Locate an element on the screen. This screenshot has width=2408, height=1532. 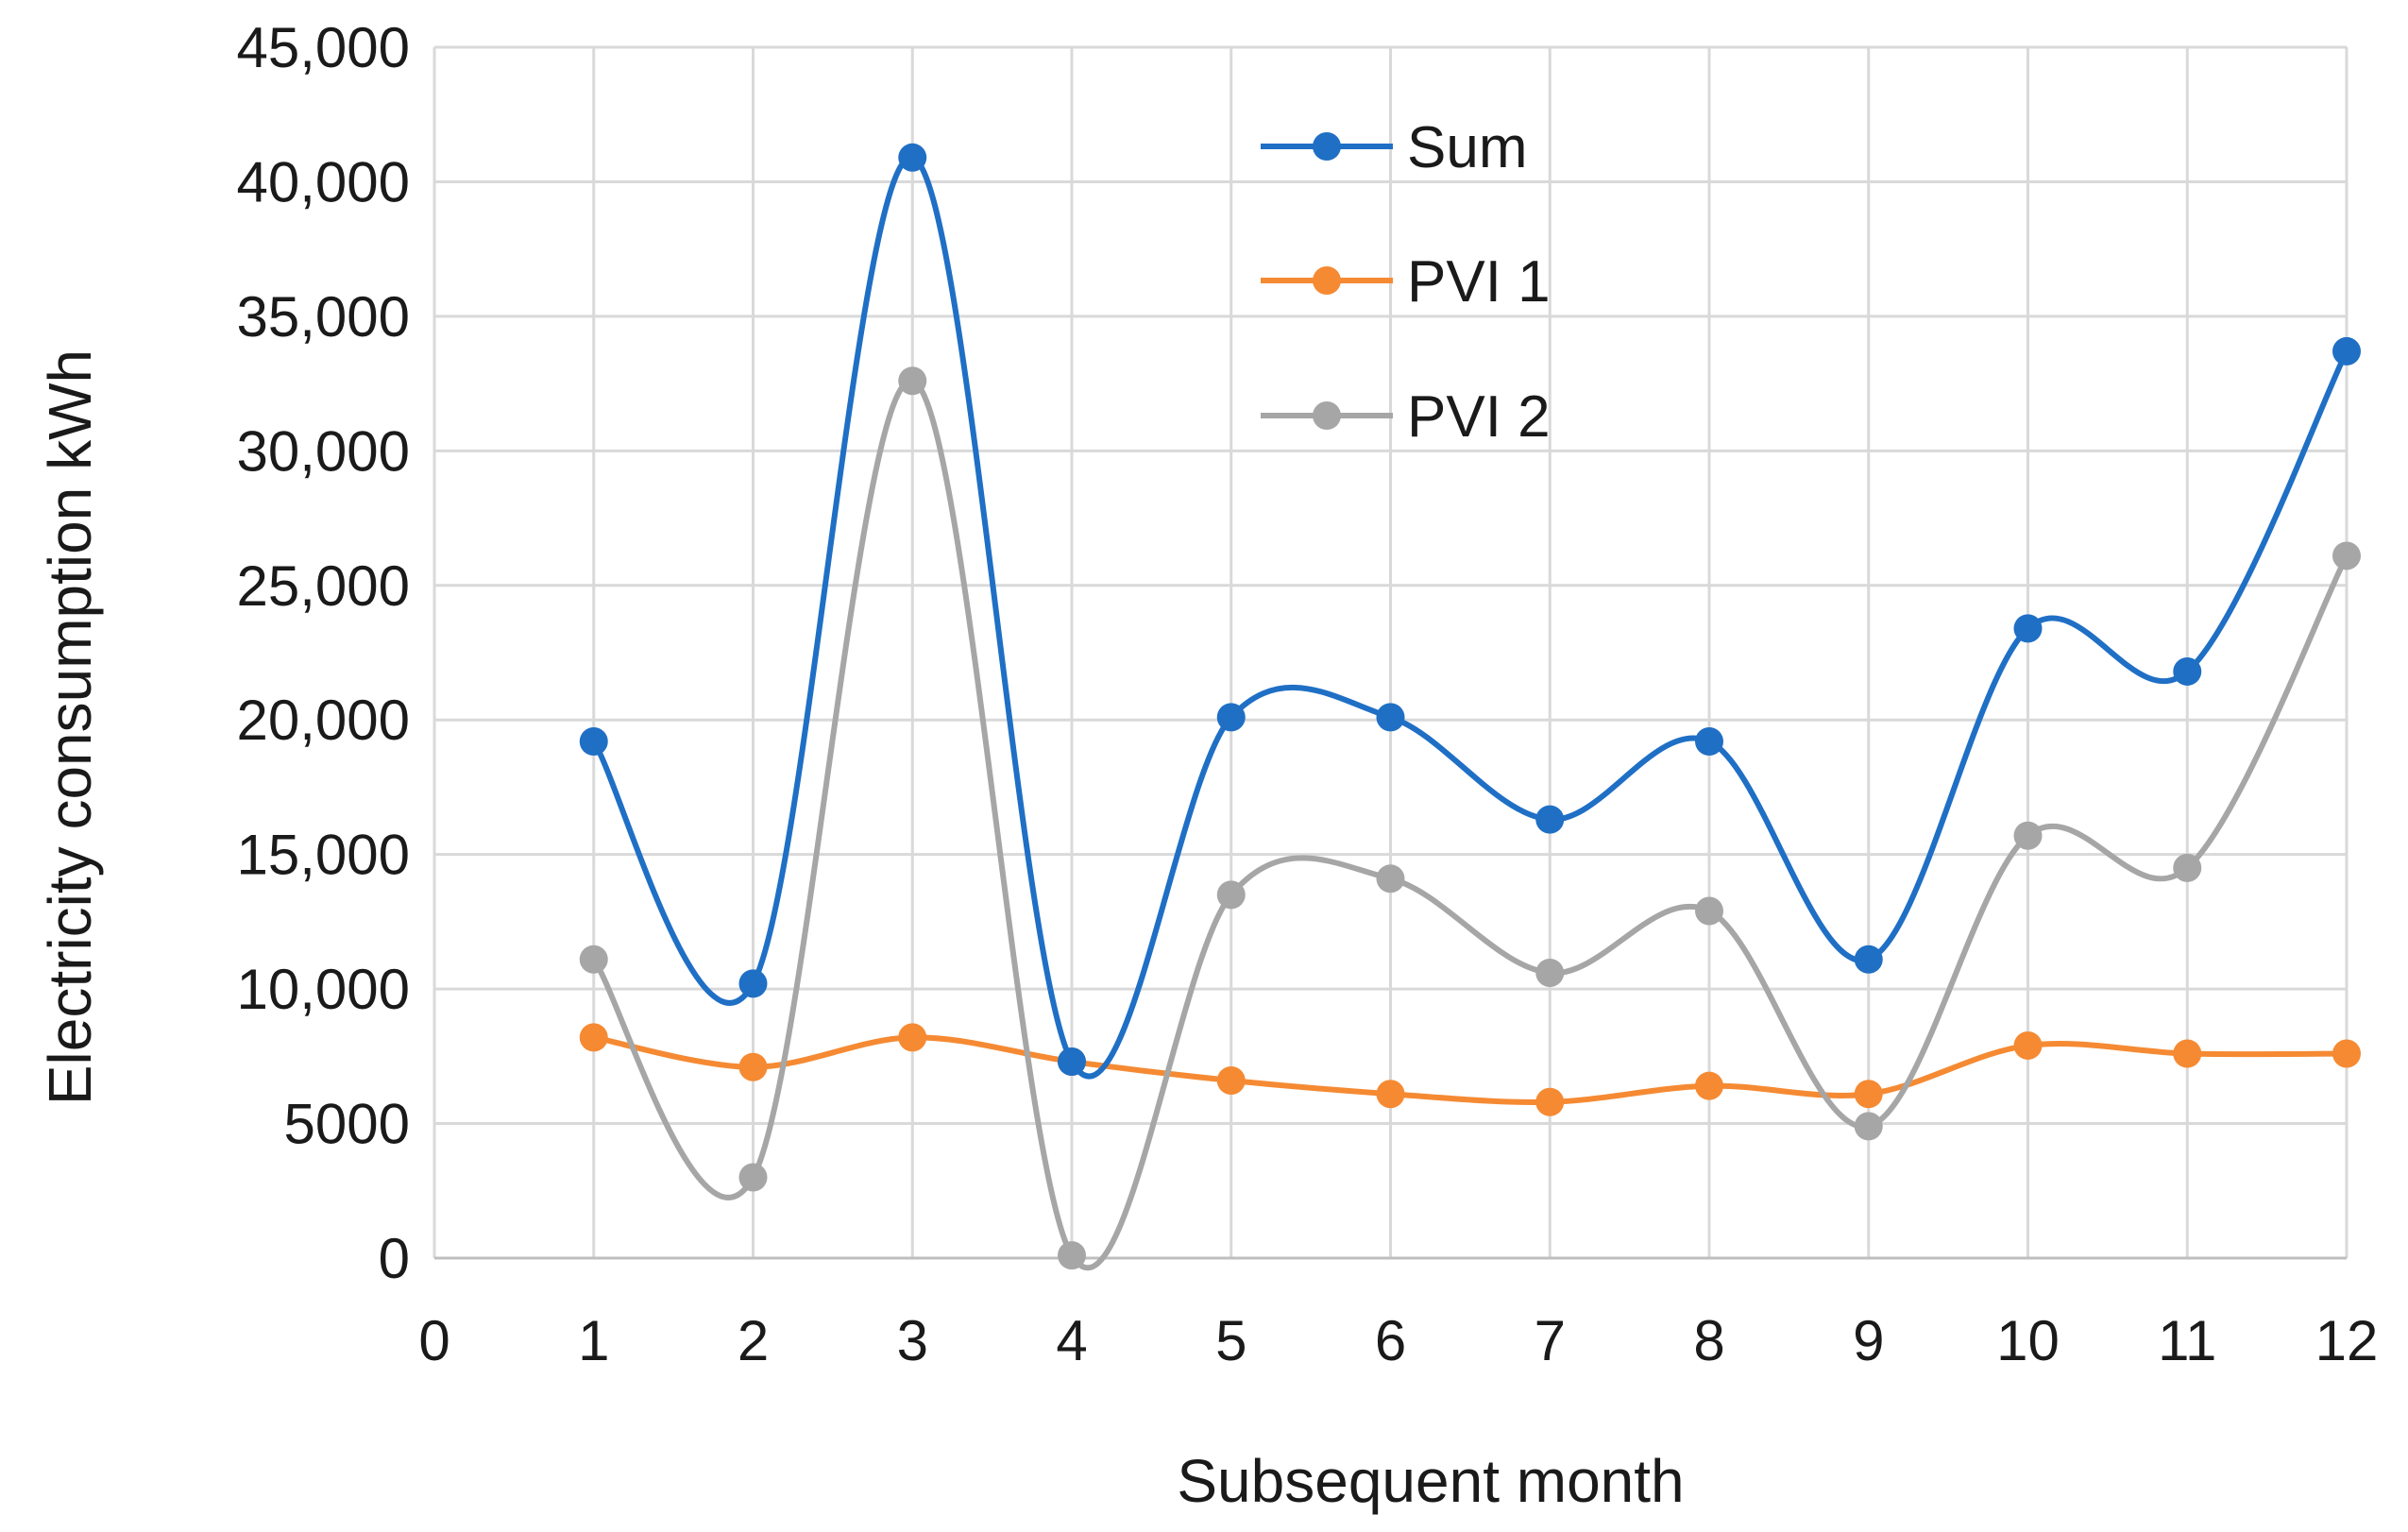
series-line is located at coordinates (1469, 1069).